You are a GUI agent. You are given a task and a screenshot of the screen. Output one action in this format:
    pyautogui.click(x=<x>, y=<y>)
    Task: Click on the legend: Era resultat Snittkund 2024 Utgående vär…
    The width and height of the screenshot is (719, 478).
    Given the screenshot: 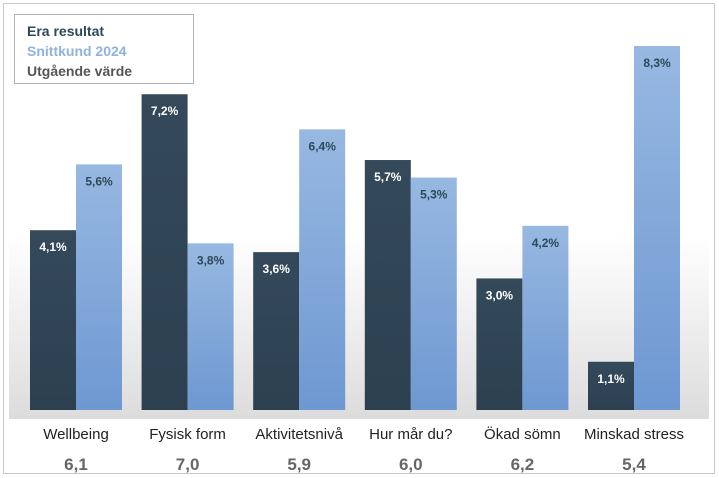 What is the action you would take?
    pyautogui.click(x=104, y=49)
    